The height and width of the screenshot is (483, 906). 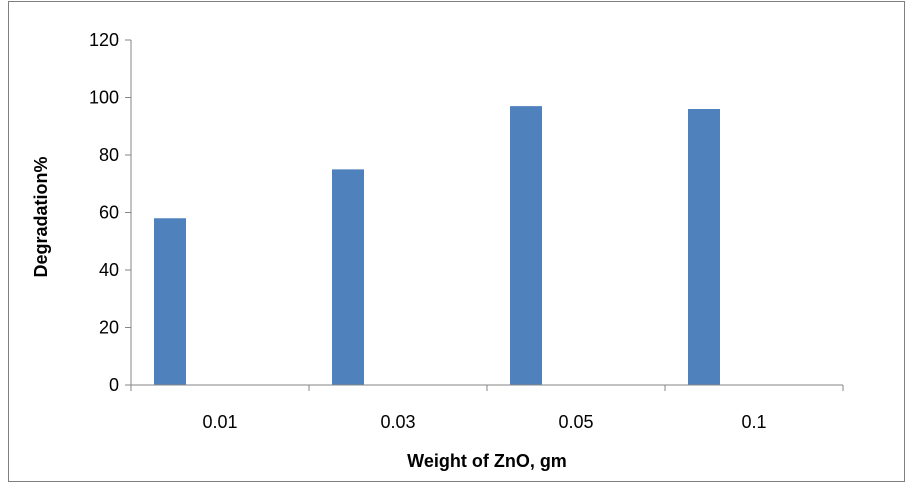 I want to click on y-tick-label: 0, so click(x=114, y=385).